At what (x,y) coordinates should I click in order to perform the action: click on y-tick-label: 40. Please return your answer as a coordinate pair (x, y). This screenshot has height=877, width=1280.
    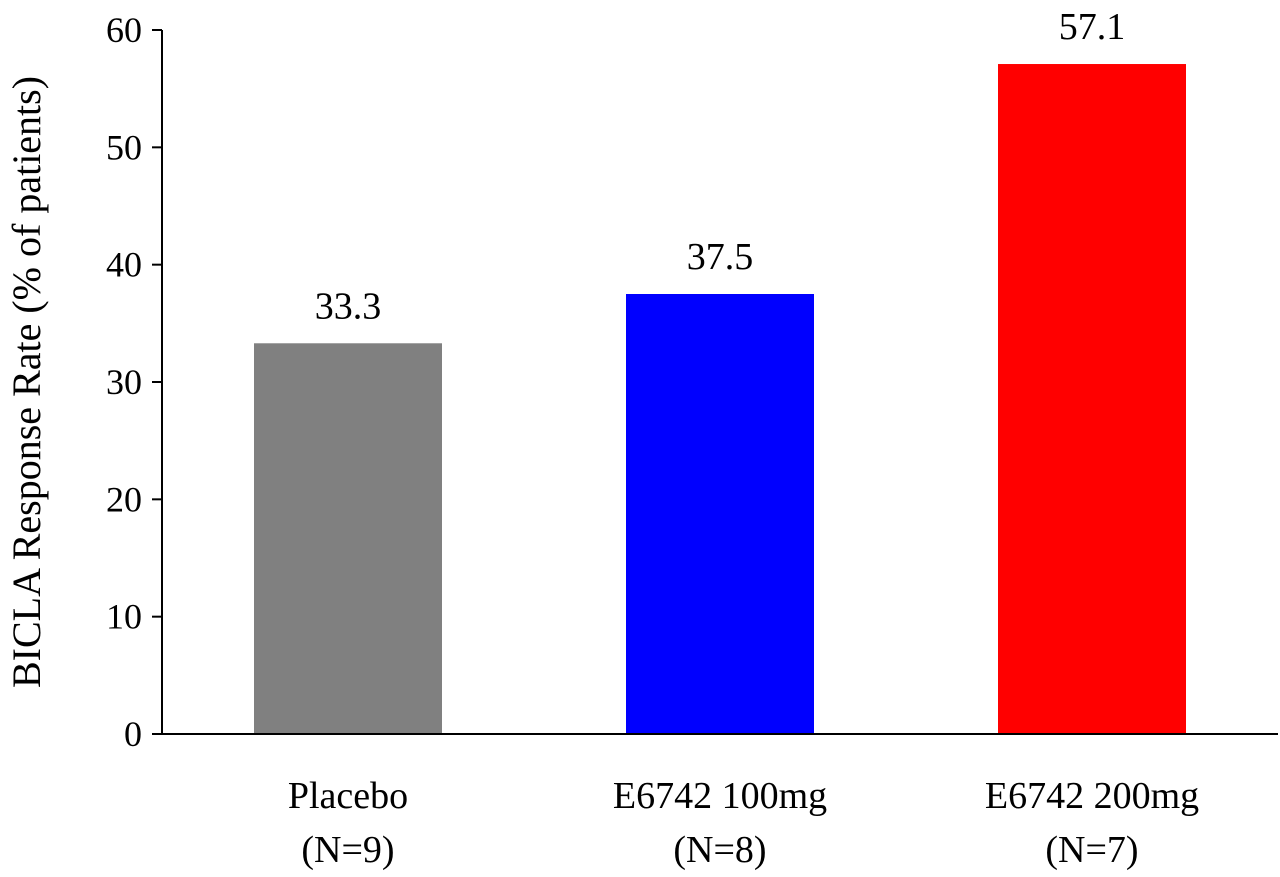
    Looking at the image, I should click on (124, 265).